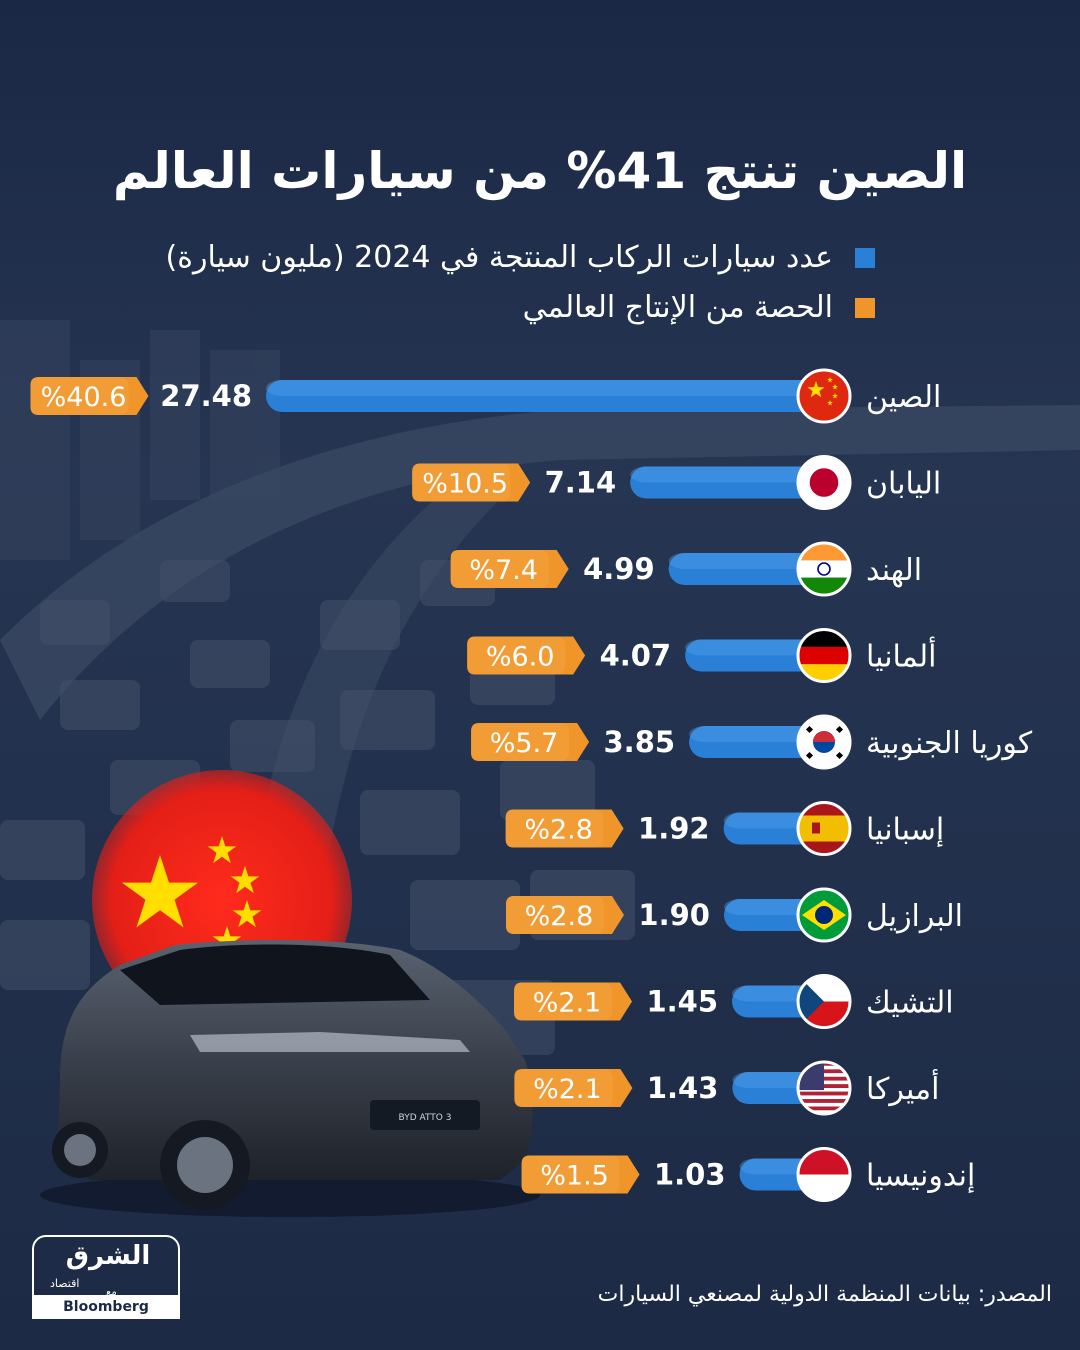  I want to click on chart-row: إسبانيا 1.92 %2.8, so click(724, 828).